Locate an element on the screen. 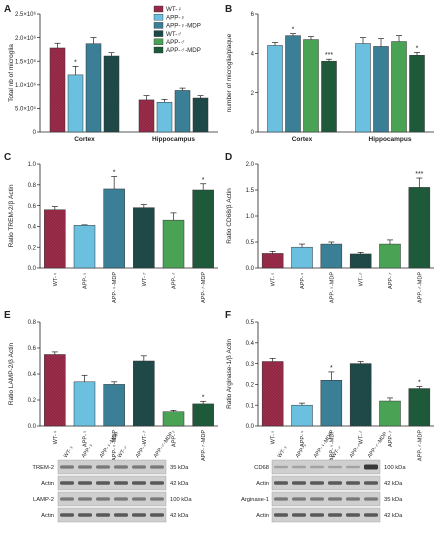  blot-row-label: CD68 is located at coordinates (261, 468).